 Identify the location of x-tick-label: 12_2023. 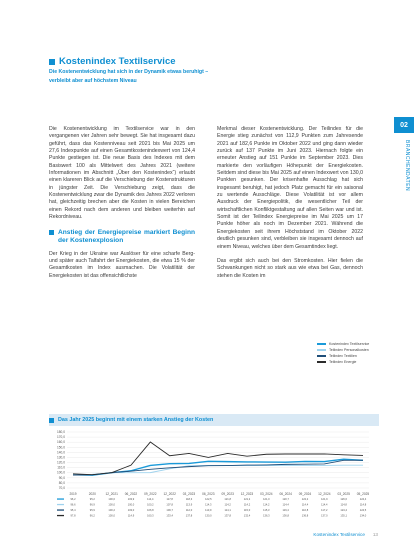
(247, 494).